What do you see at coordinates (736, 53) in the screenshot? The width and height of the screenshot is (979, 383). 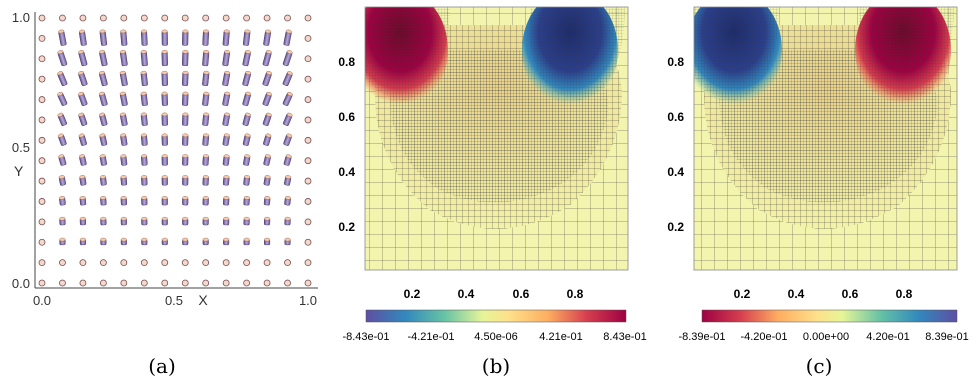 I see `lobe-mesh-left` at bounding box center [736, 53].